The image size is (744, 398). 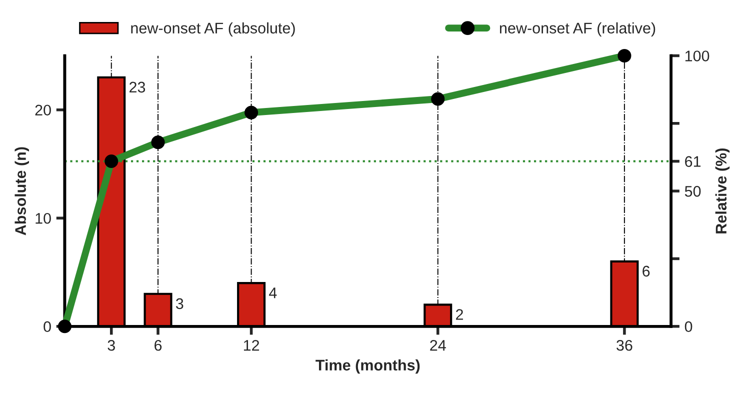 What do you see at coordinates (21, 191) in the screenshot?
I see `y-axis-title: Absolute (n)` at bounding box center [21, 191].